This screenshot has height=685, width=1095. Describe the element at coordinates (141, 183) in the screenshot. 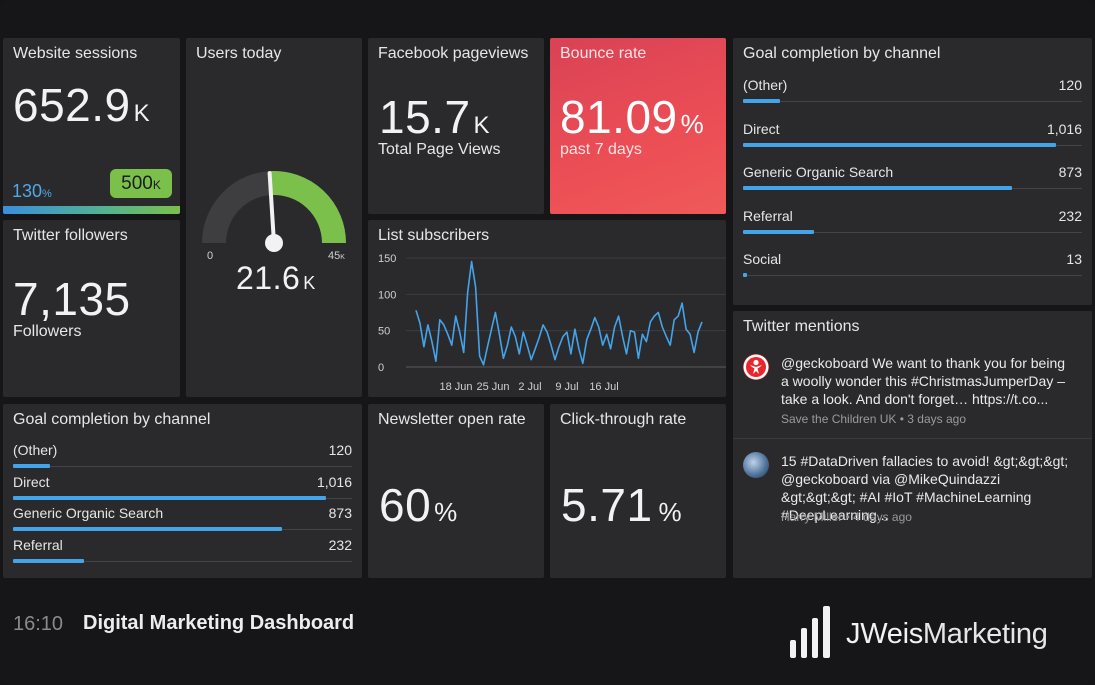

I see `sessions-target-badge: 500K` at that location.